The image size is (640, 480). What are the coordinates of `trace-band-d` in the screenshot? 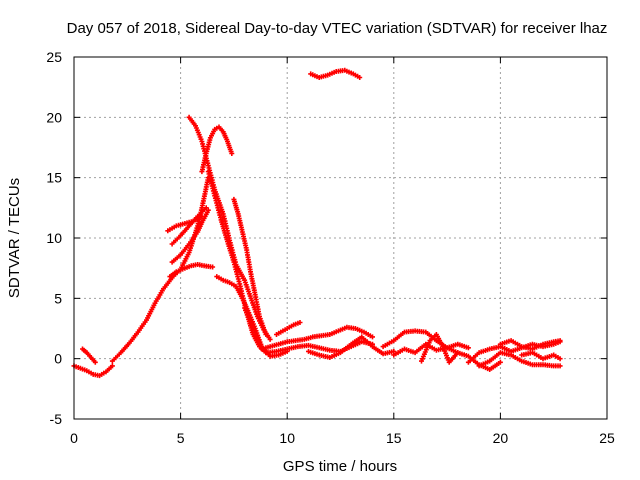 It's located at (519, 359).